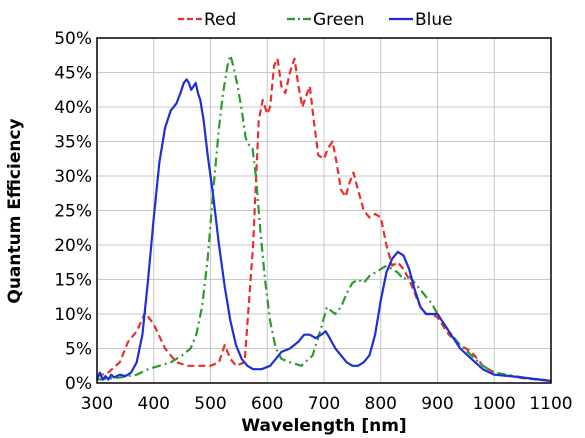 This screenshot has height=438, width=585. Describe the element at coordinates (73, 177) in the screenshot. I see `y-tick-label: 30%` at that location.